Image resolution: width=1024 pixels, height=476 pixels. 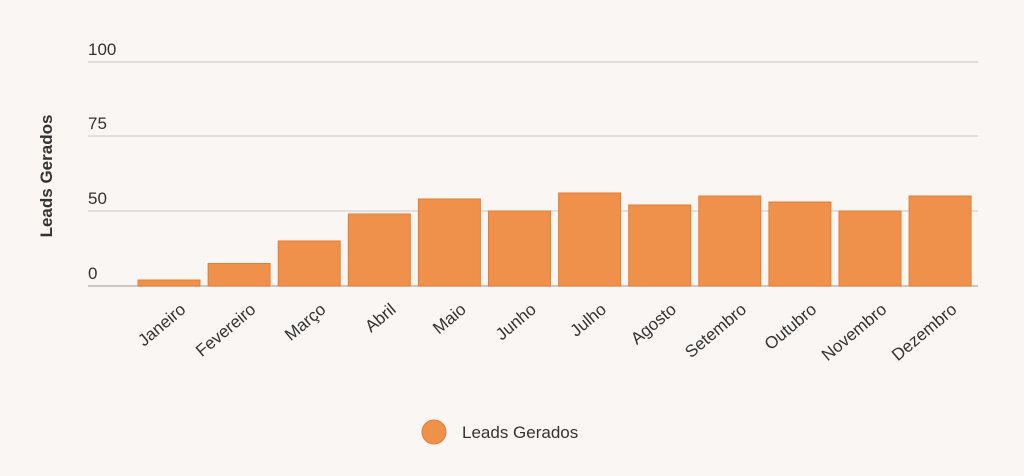 I want to click on bar-junho, so click(x=519, y=248).